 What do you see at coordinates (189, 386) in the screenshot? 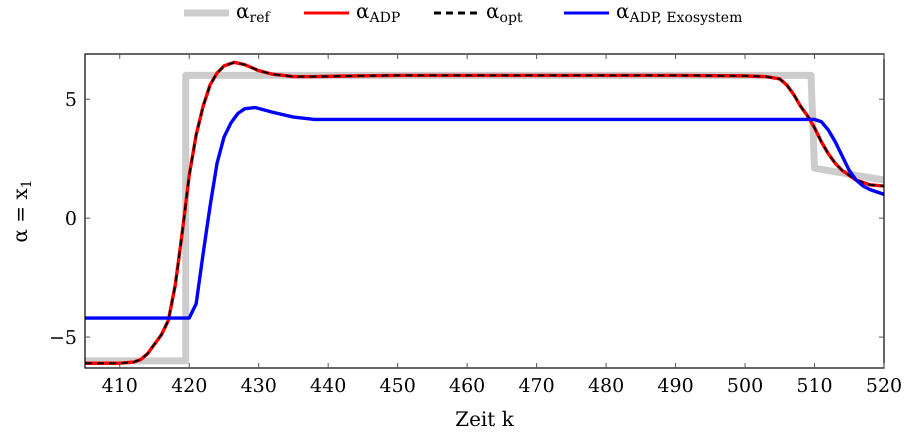
I see `x-tick-label: 420` at bounding box center [189, 386].